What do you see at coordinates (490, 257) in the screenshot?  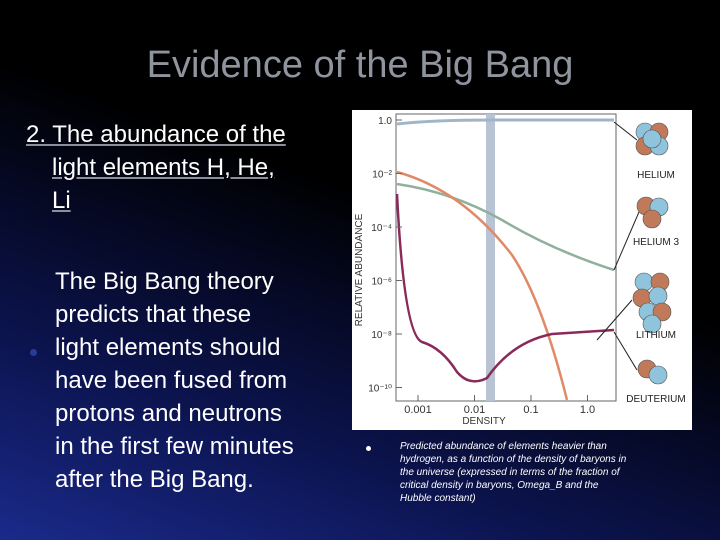 I see `density-band` at bounding box center [490, 257].